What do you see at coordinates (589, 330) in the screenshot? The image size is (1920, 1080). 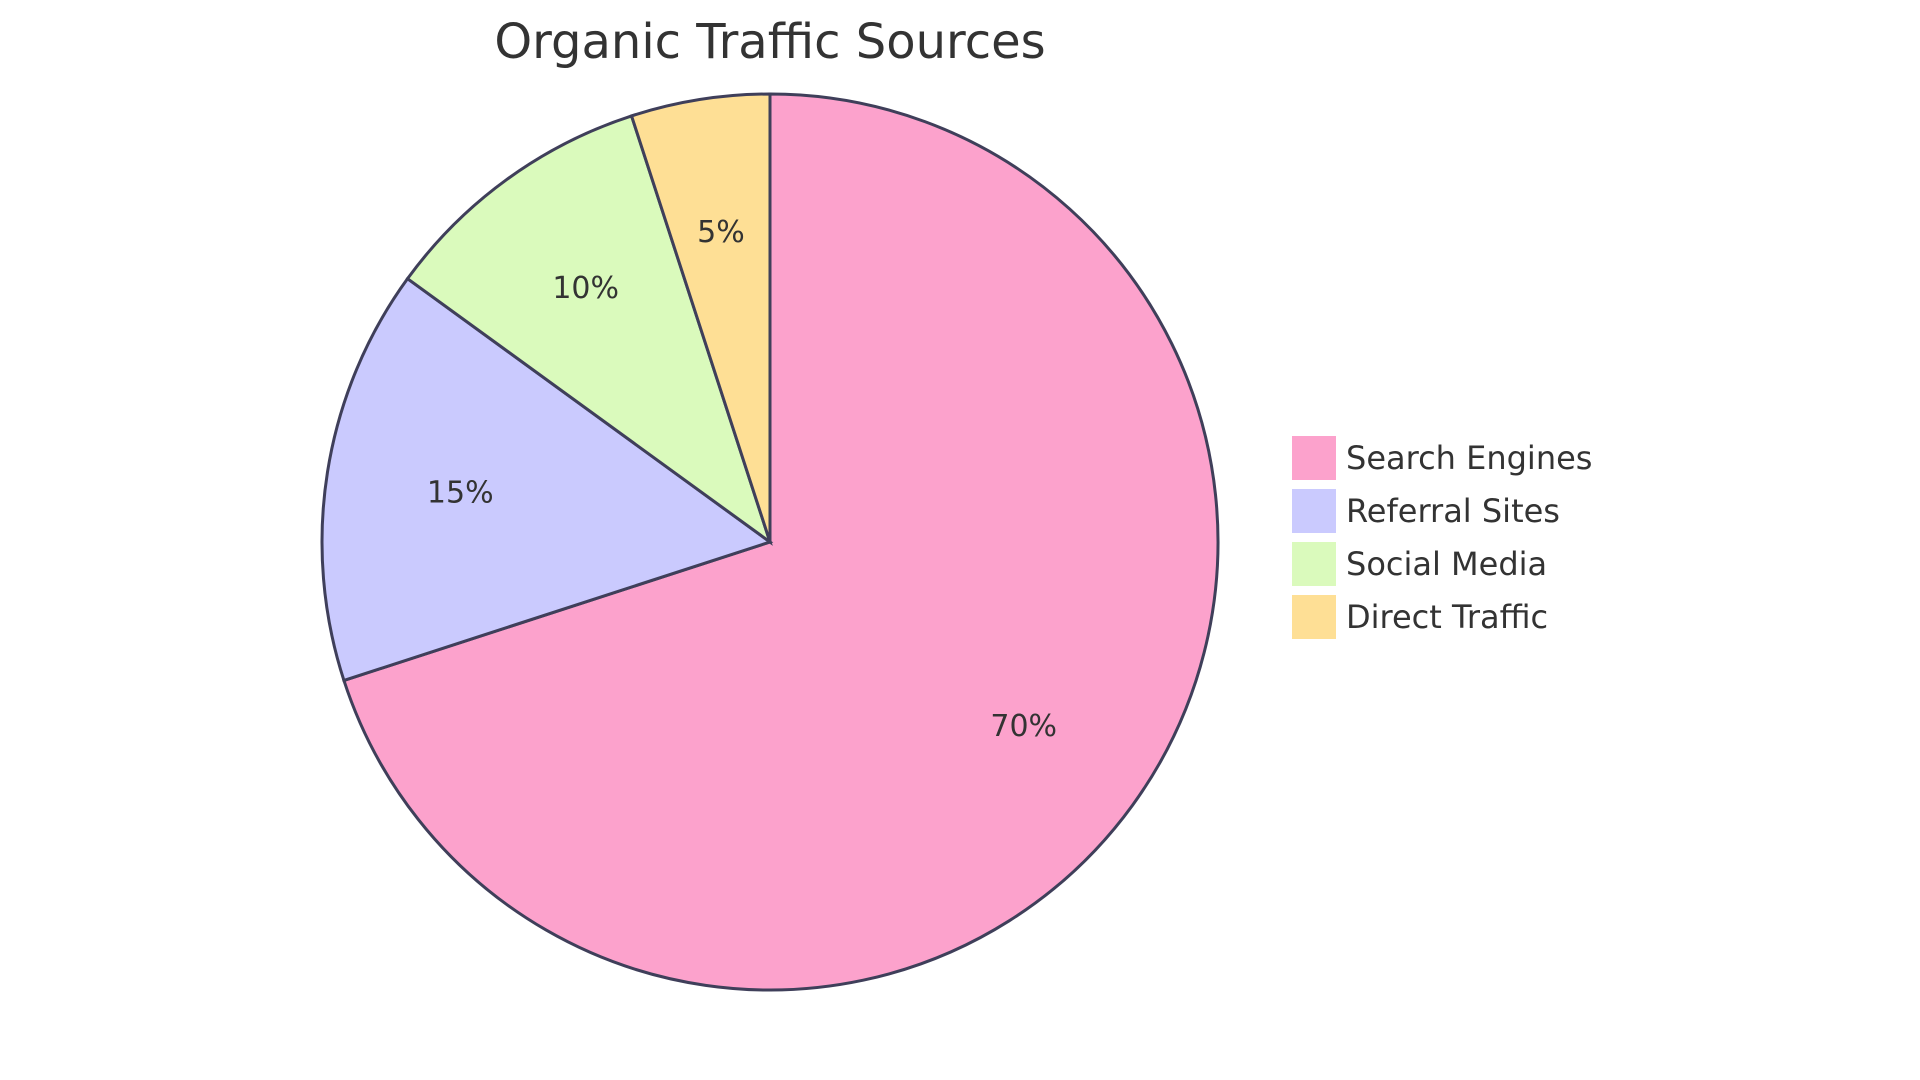 I see `pie-slice-social-media` at bounding box center [589, 330].